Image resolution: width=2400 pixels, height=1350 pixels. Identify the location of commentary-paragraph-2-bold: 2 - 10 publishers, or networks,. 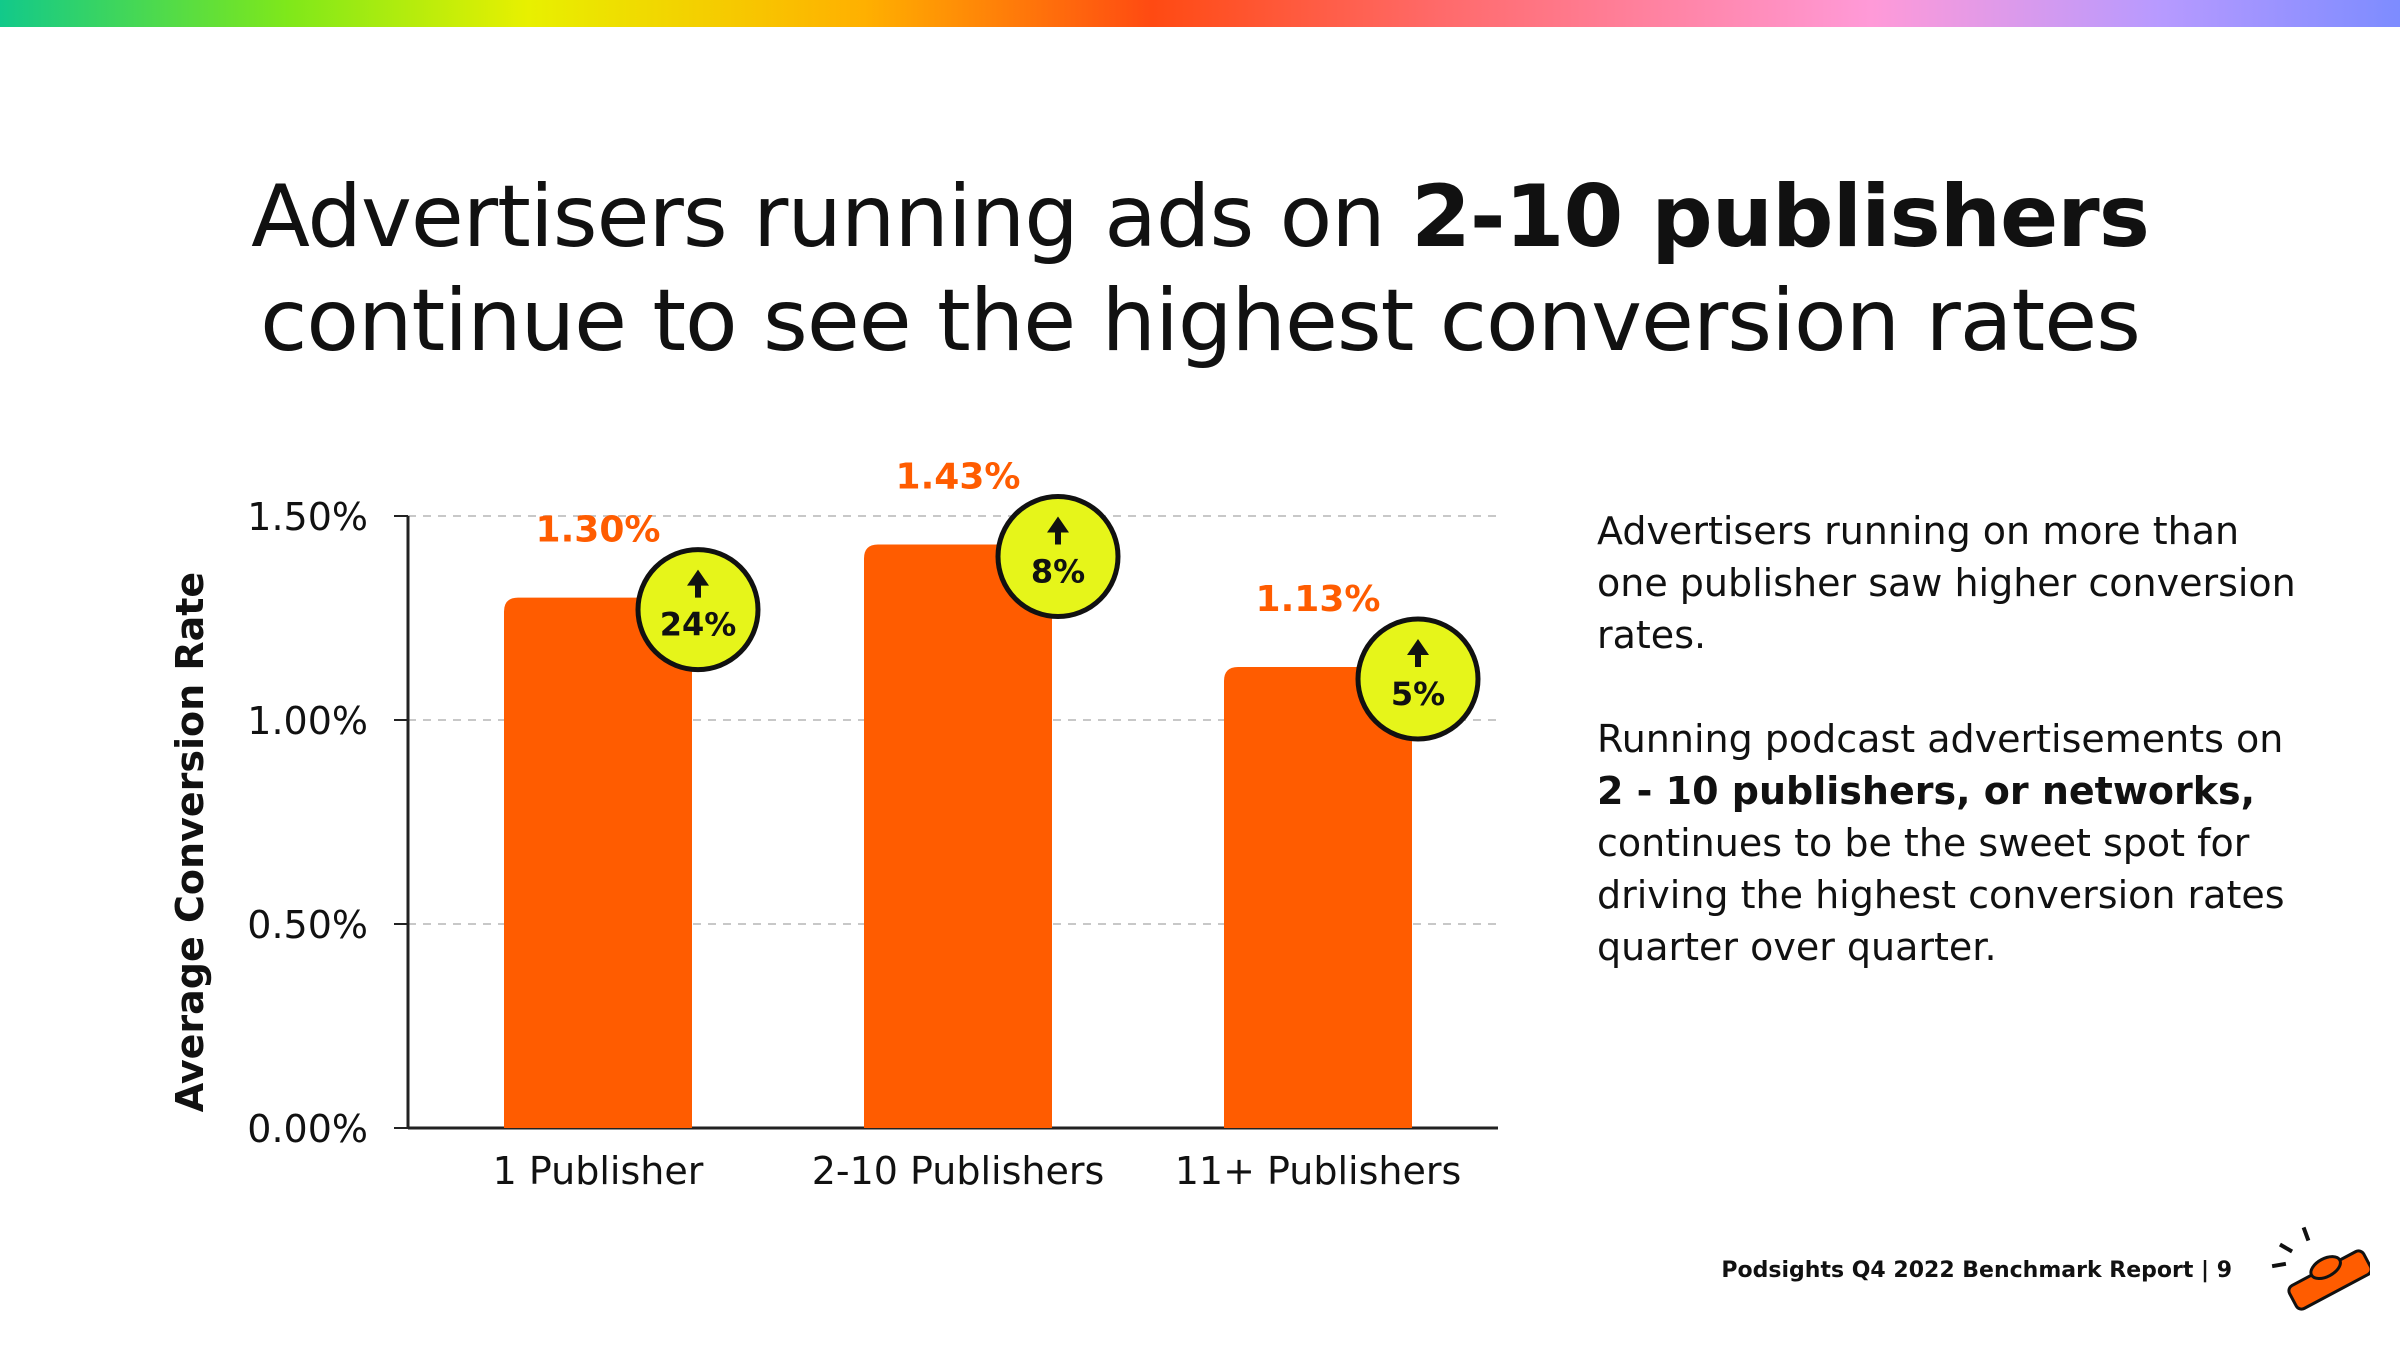
(1926, 791).